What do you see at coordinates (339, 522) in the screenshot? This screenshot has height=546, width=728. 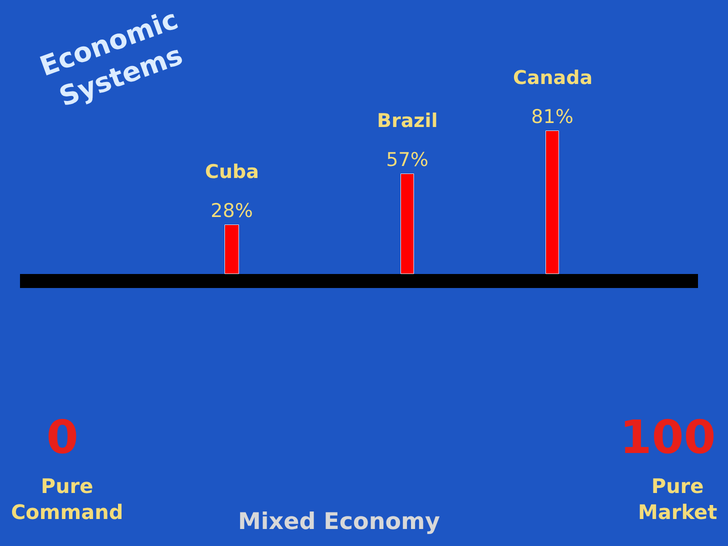 I see `text: Mixed Economy` at bounding box center [339, 522].